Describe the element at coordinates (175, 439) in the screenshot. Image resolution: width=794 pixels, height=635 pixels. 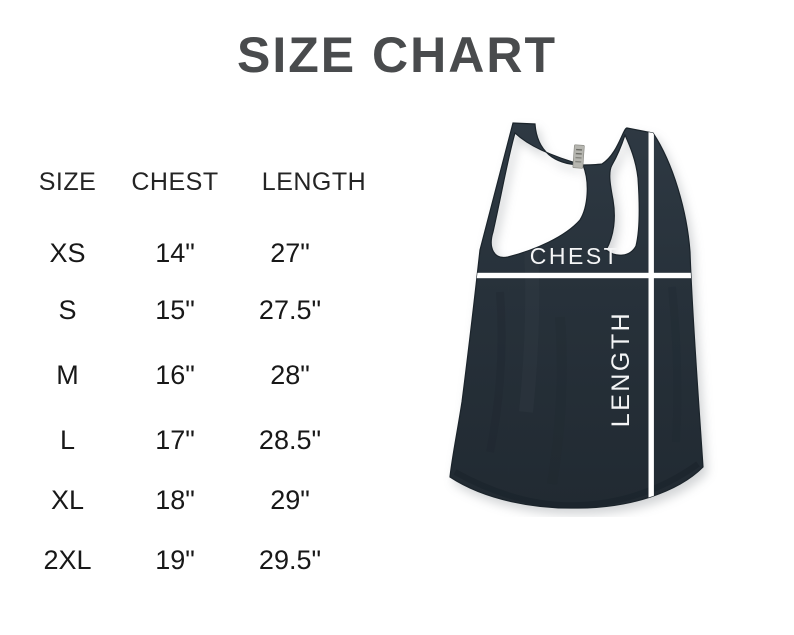
I see `chest-cell: 17"` at that location.